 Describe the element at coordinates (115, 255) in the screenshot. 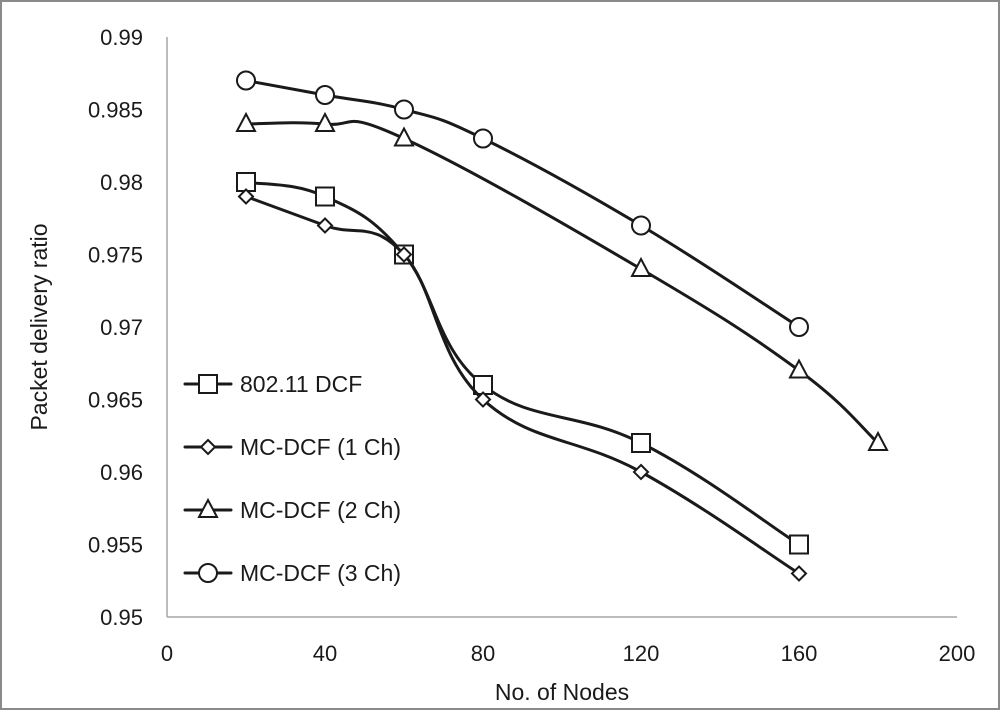

I see `y-tick-label: 0.975` at that location.